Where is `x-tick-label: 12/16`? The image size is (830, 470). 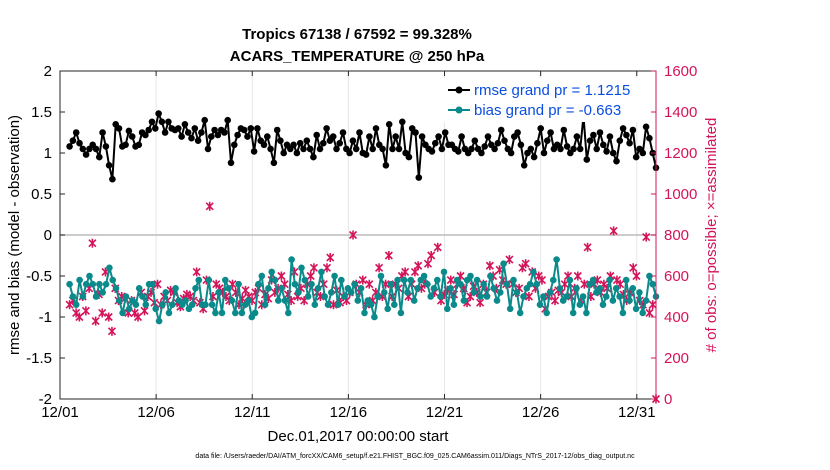
x-tick-label: 12/16 is located at coordinates (349, 412).